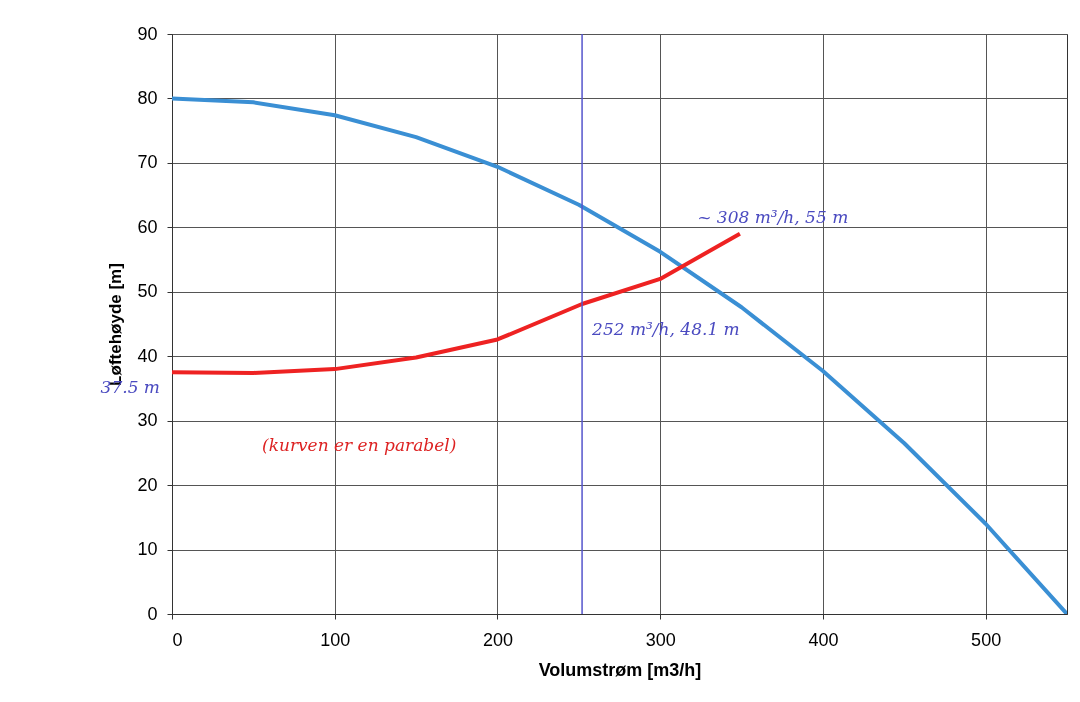 The image size is (1080, 702). What do you see at coordinates (147, 97) in the screenshot?
I see `y-tick-label: 80` at bounding box center [147, 97].